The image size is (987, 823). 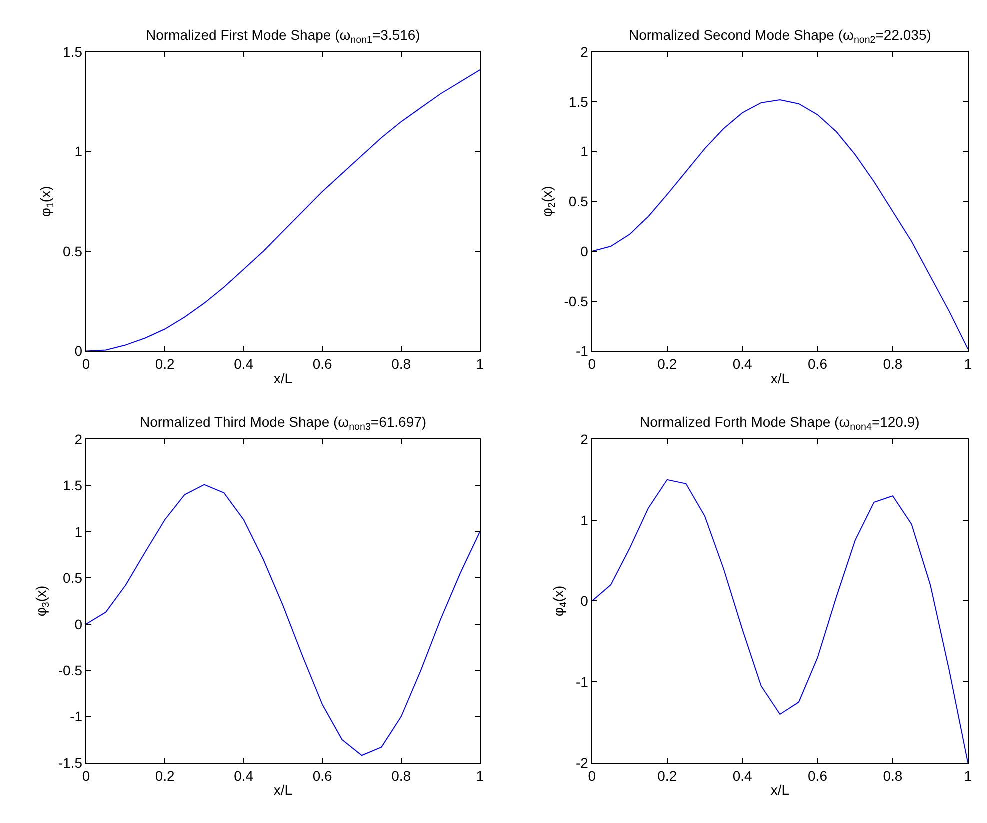 What do you see at coordinates (582, 762) in the screenshot?
I see `y-tick-label: -2` at bounding box center [582, 762].